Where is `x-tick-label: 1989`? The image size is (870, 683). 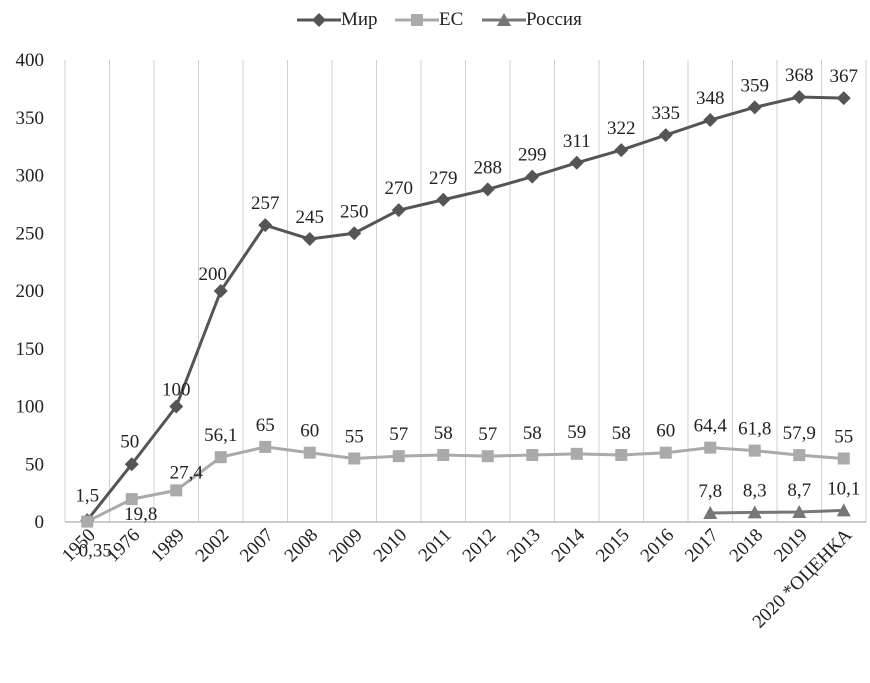 x-tick-label: 1989 is located at coordinates (168, 546).